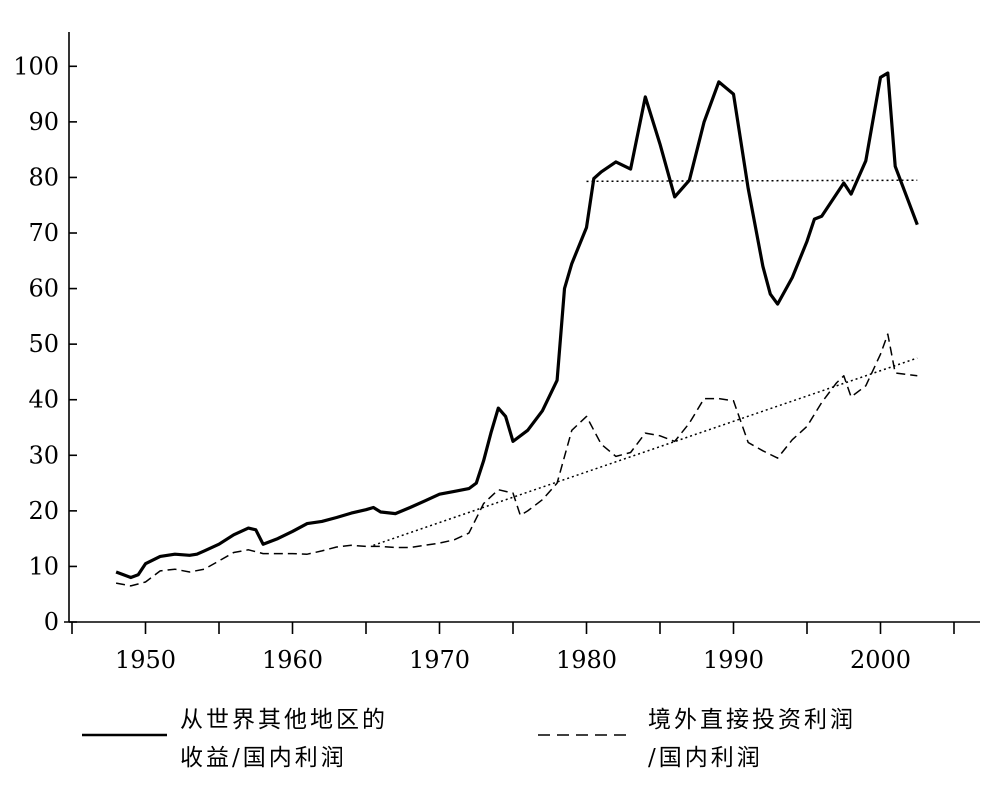 This screenshot has width=995, height=800. I want to click on x-tick-label: 1980, so click(586, 660).